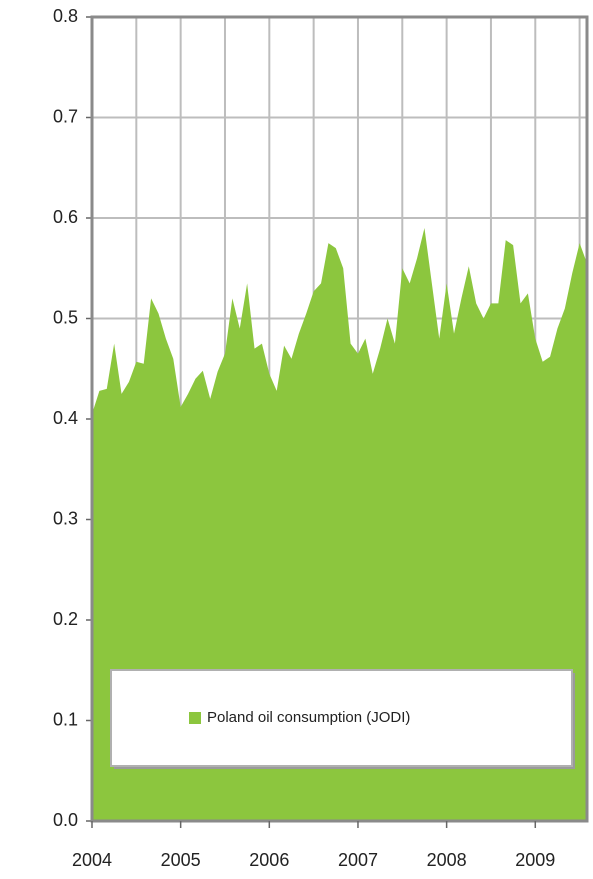  I want to click on x-tick-label: 2009, so click(535, 860).